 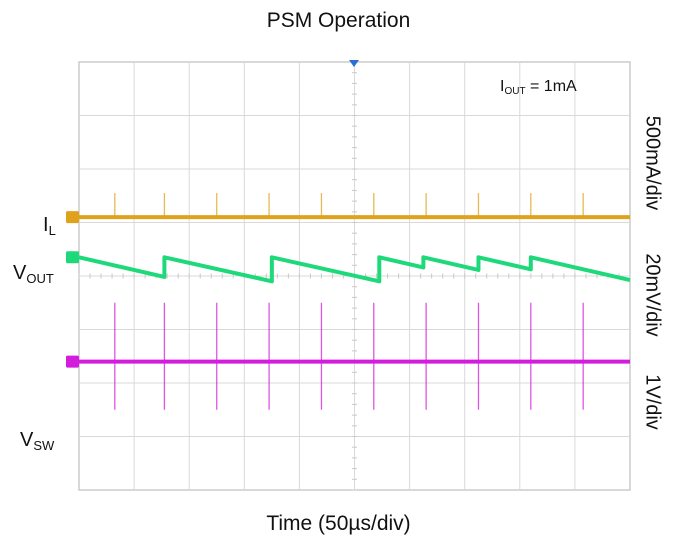 I want to click on il-channel-marker, so click(x=72, y=217).